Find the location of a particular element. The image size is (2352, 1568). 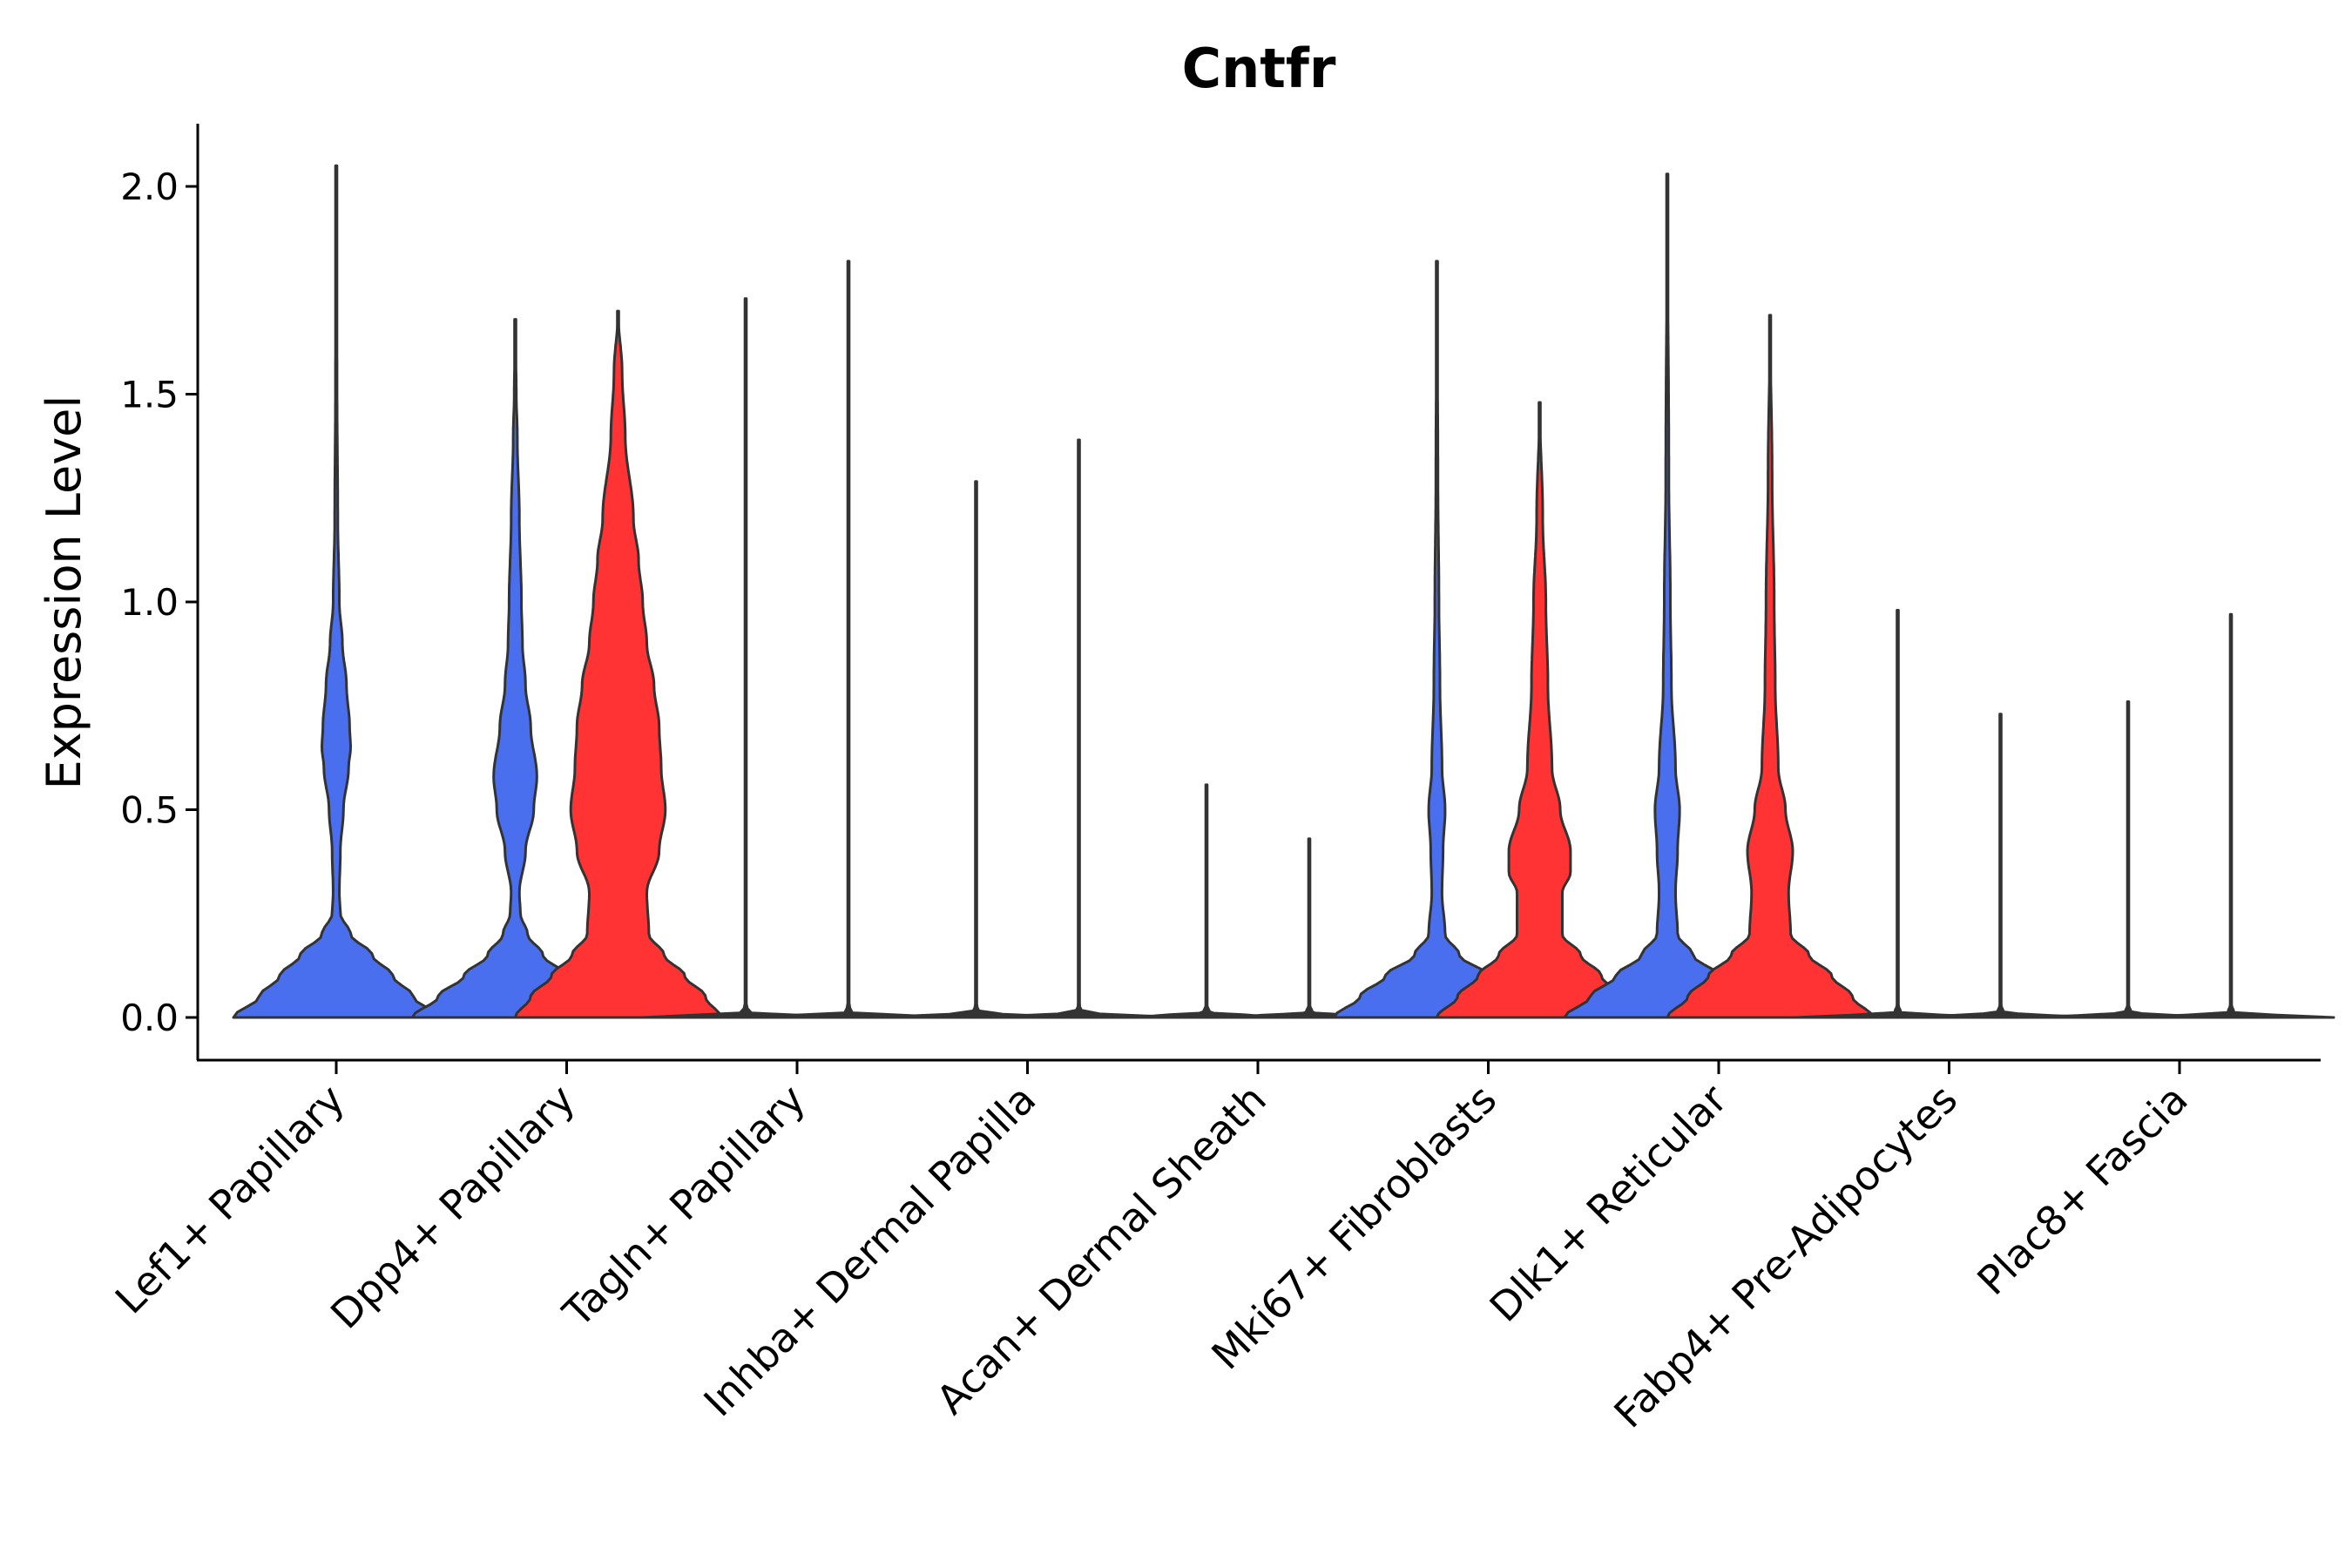

violin-mki67-fibroblasts-red is located at coordinates (1540, 710).